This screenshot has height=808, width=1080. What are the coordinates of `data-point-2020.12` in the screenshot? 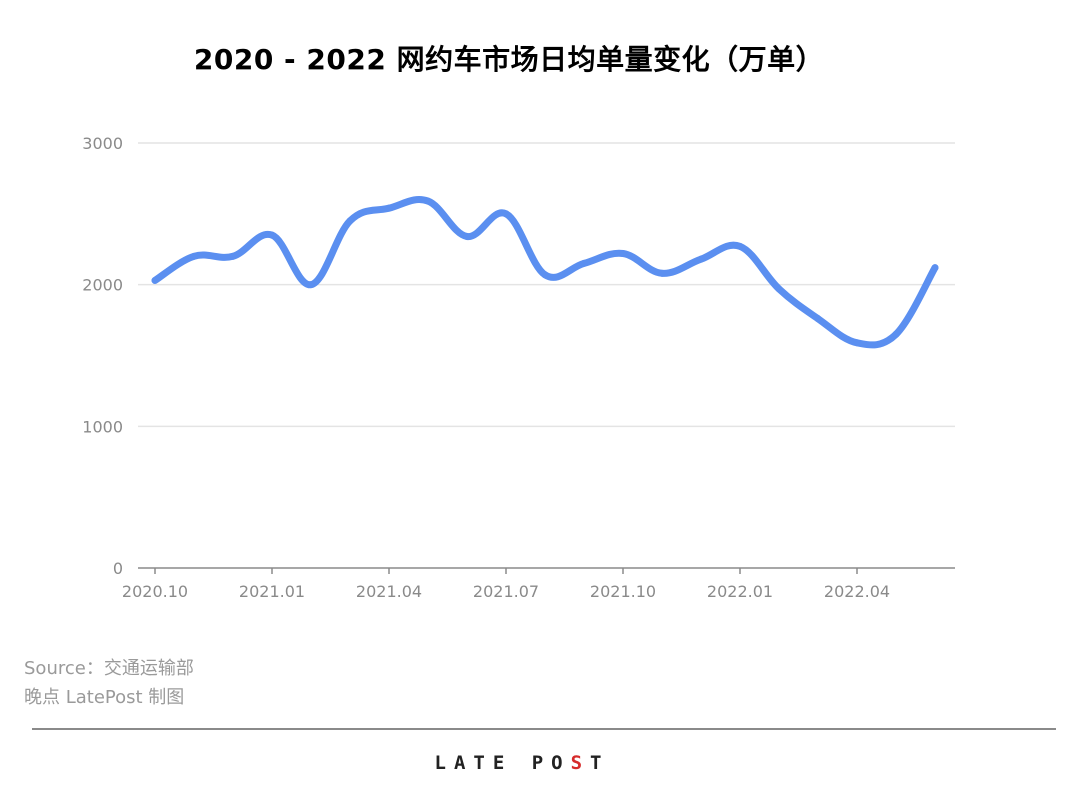 It's located at (233, 256).